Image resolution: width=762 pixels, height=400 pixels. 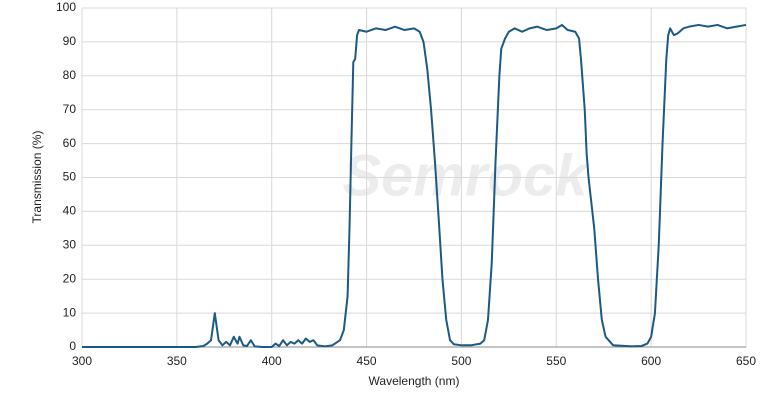 What do you see at coordinates (70, 143) in the screenshot?
I see `y-tick-label: 60` at bounding box center [70, 143].